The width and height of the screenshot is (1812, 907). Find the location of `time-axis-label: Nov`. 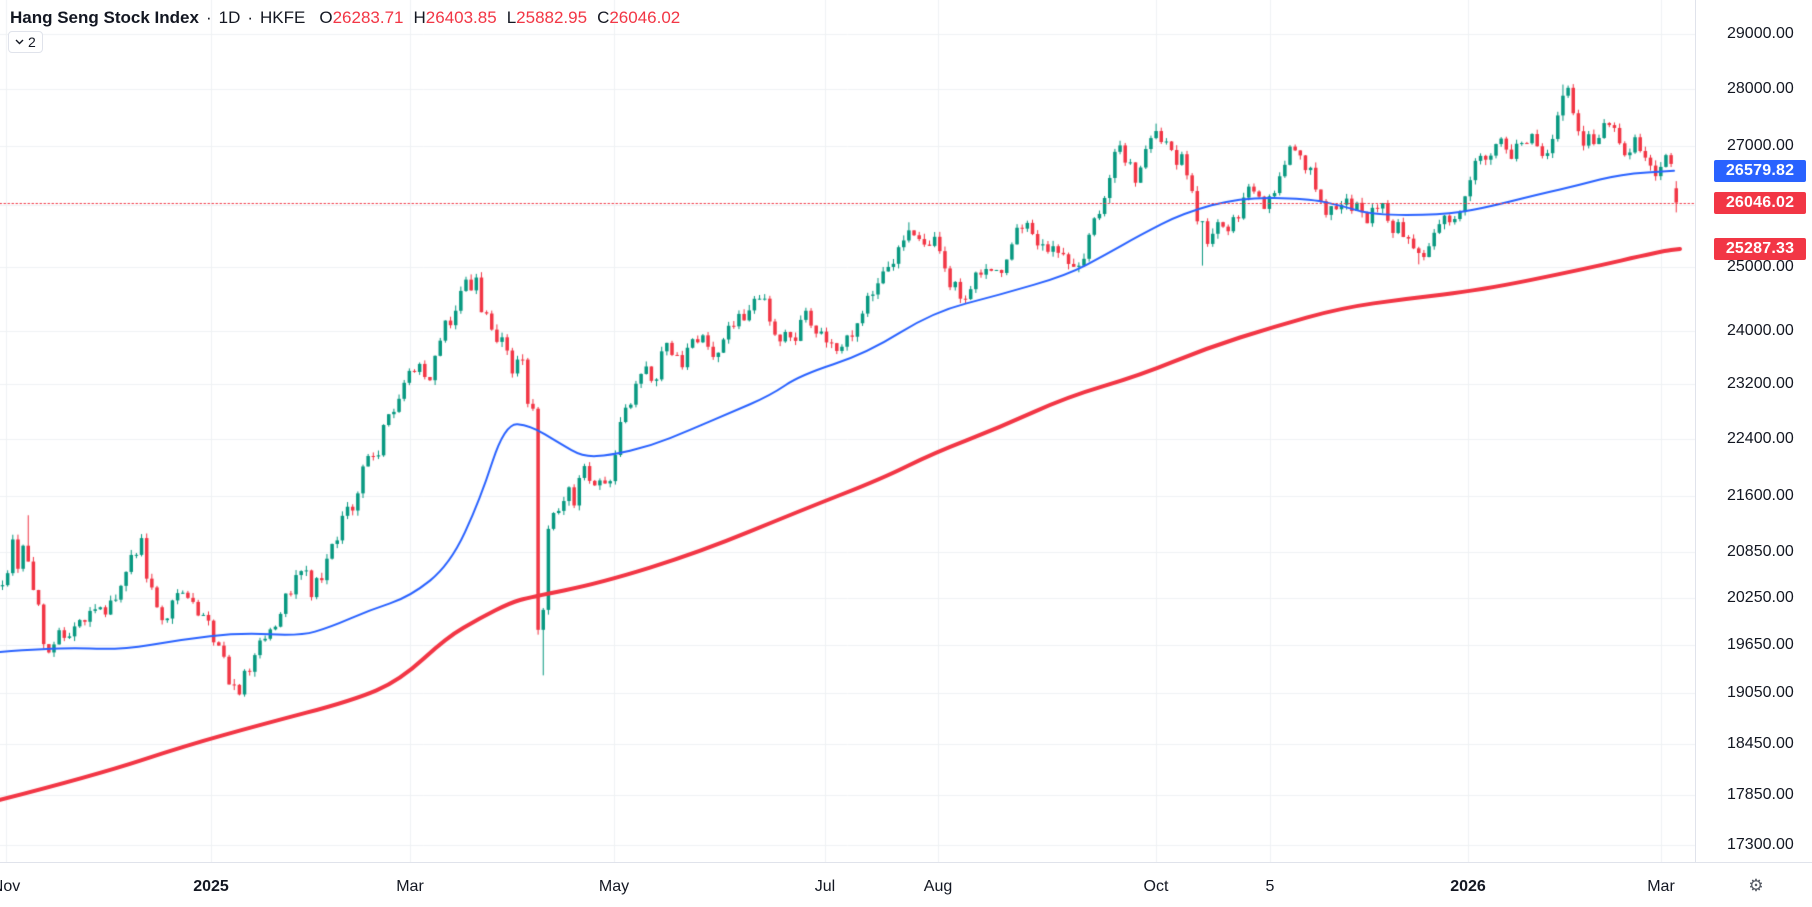

time-axis-label: Nov is located at coordinates (10, 886).